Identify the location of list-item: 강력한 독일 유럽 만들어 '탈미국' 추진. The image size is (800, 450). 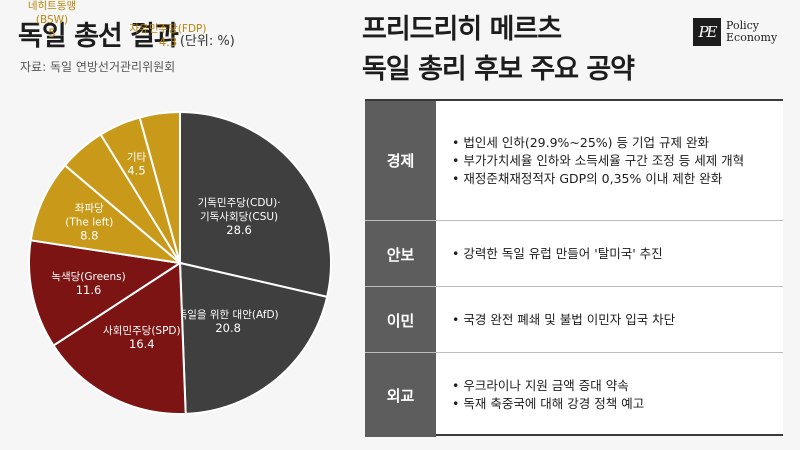
(557, 254).